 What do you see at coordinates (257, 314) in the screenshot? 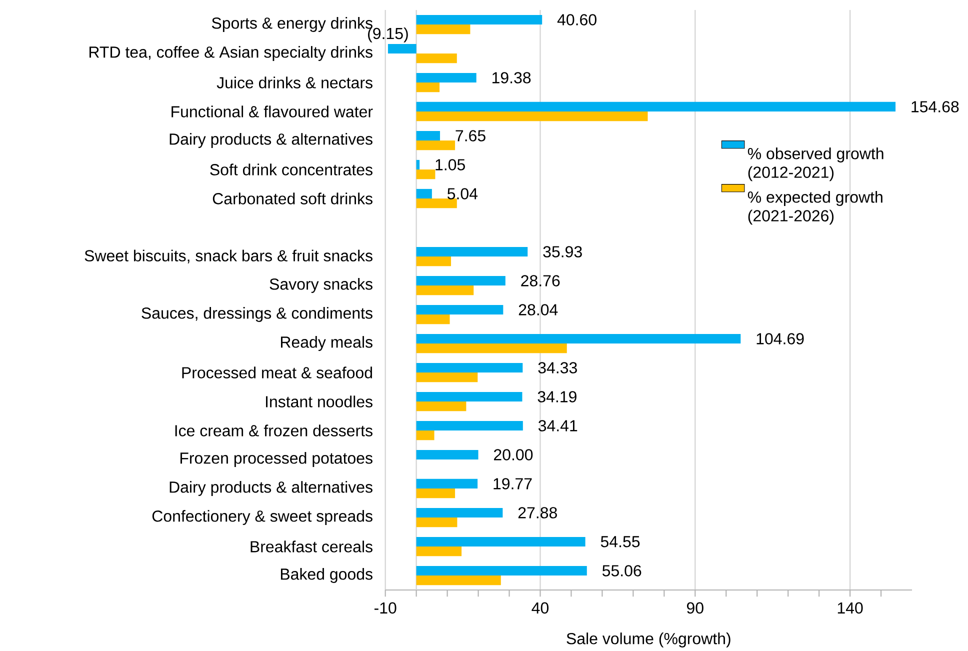
I see `y-tick-label: Sauces, dressings & condiments` at bounding box center [257, 314].